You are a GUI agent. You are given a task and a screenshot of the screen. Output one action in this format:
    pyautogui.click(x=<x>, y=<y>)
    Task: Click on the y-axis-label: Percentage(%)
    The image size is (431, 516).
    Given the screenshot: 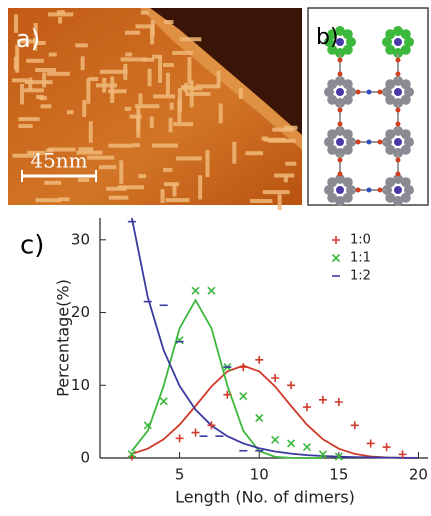 What is the action you would take?
    pyautogui.click(x=63, y=338)
    